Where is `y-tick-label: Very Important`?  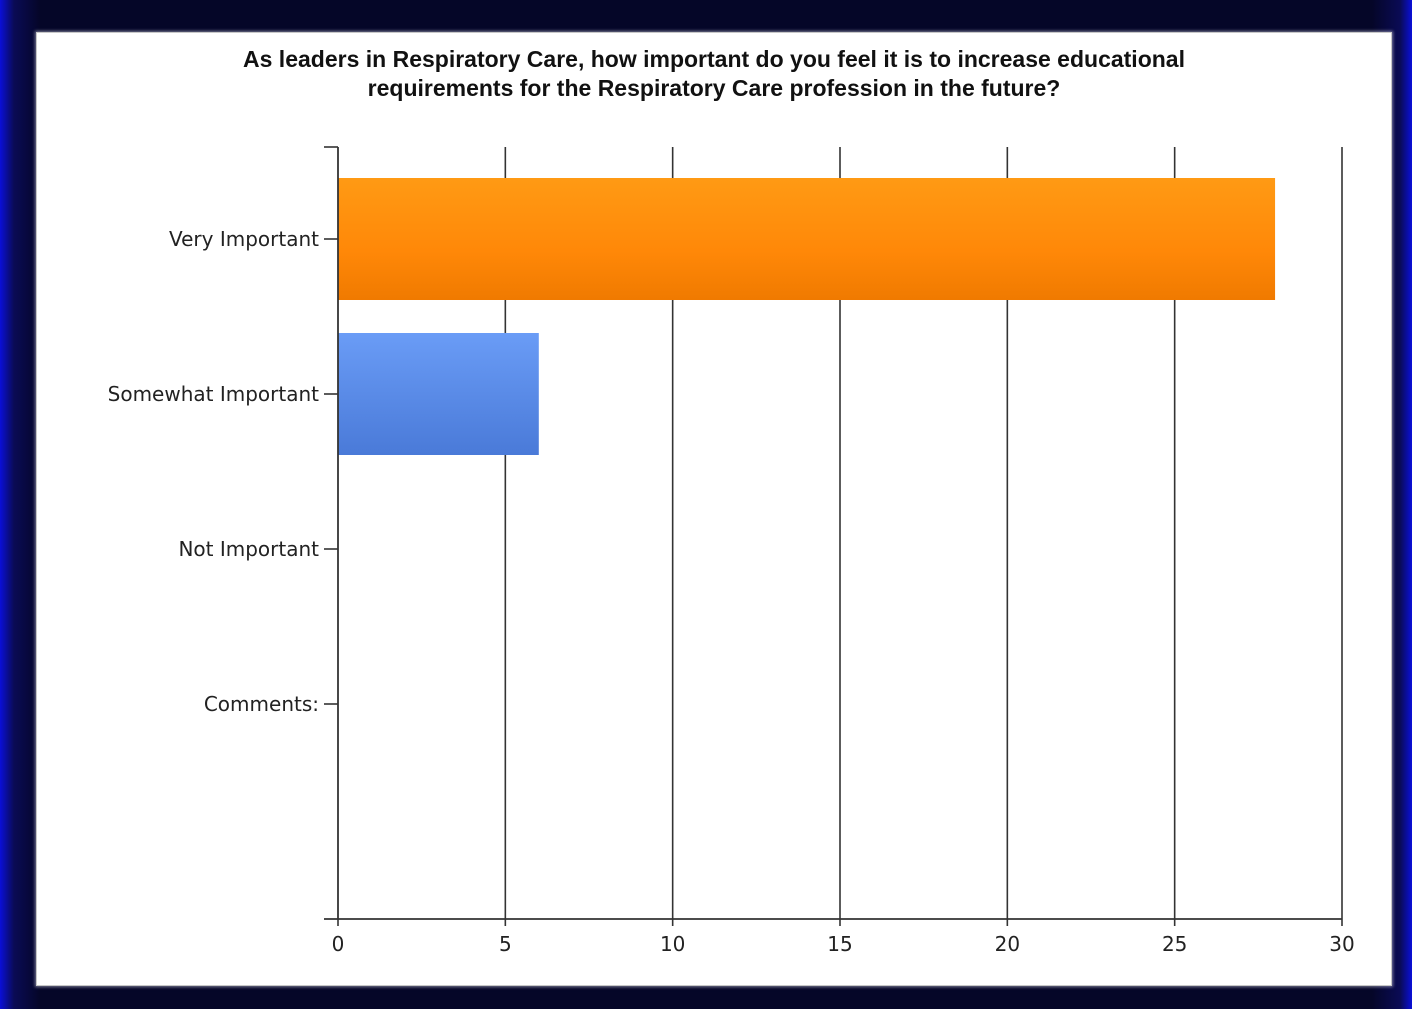
y-tick-label: Very Important is located at coordinates (244, 239).